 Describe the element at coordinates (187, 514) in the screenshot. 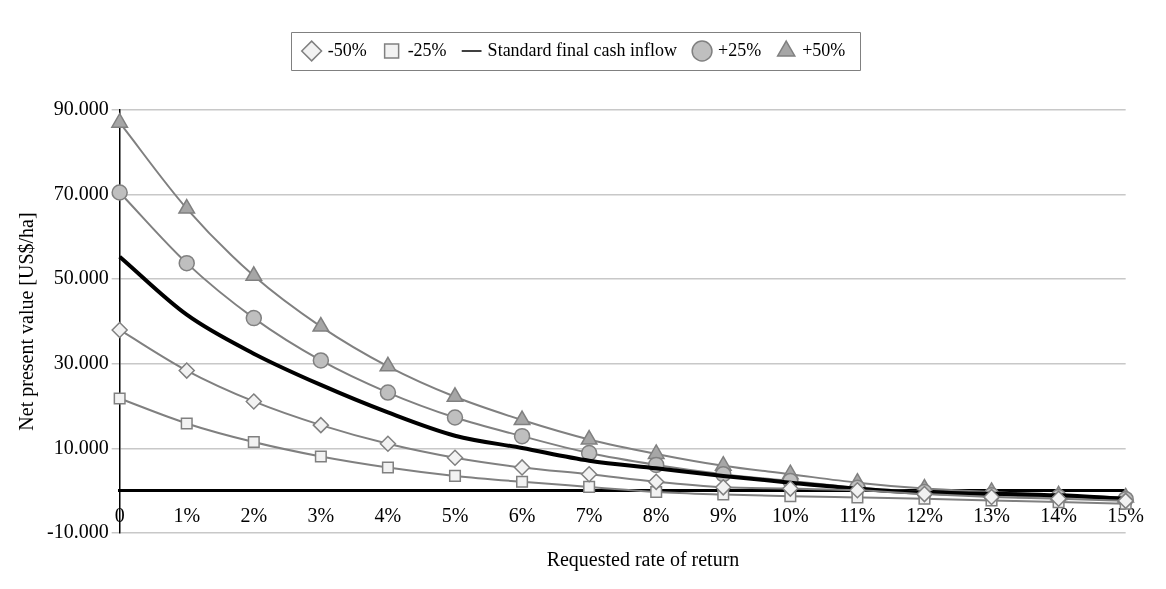

I see `x-tick-label: 1%` at that location.